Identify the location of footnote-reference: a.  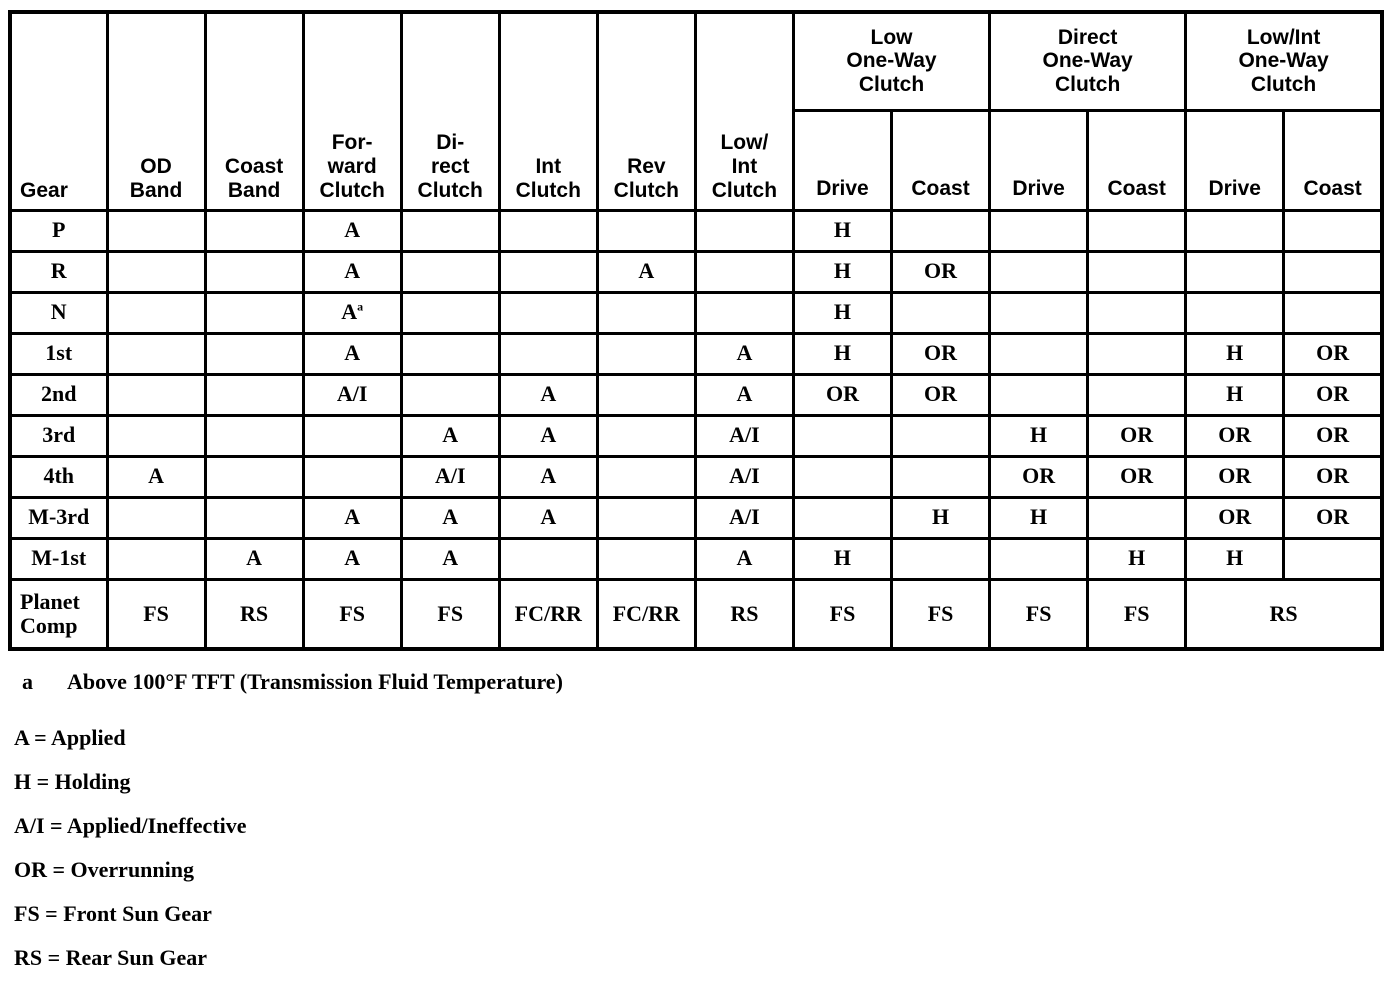
(360, 307).